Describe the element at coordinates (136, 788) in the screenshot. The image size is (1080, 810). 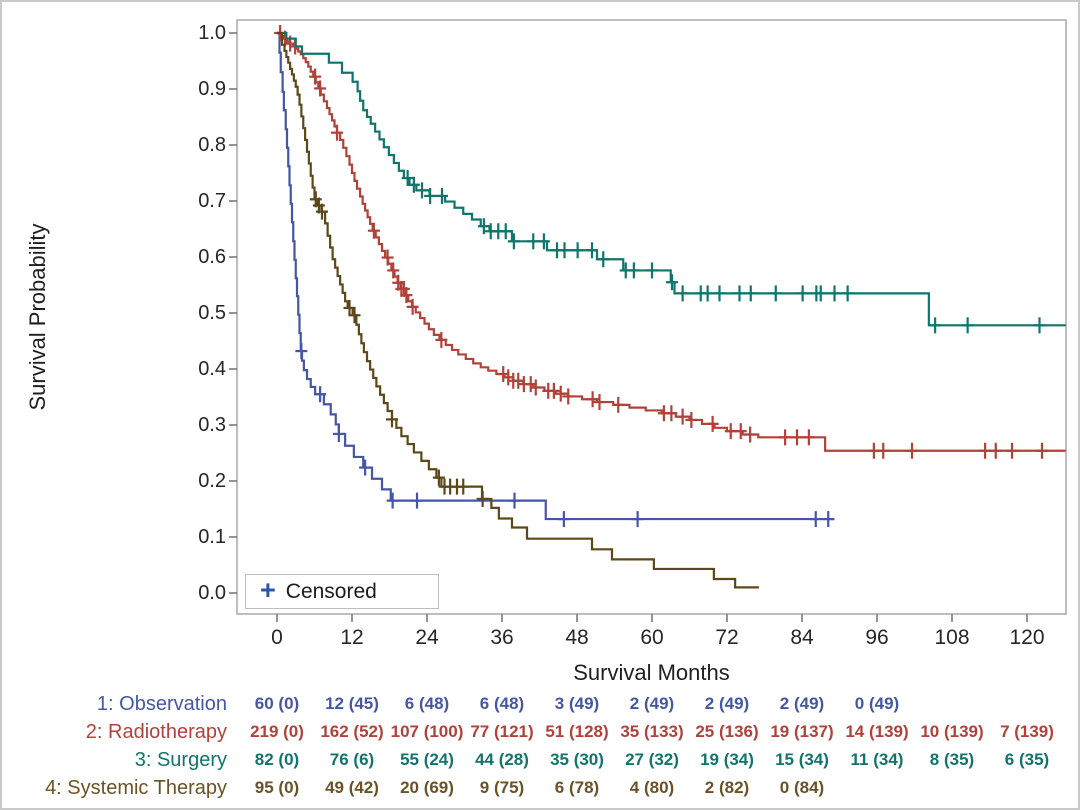
I see `risk-row-label: 4: Systemic Therapy` at that location.